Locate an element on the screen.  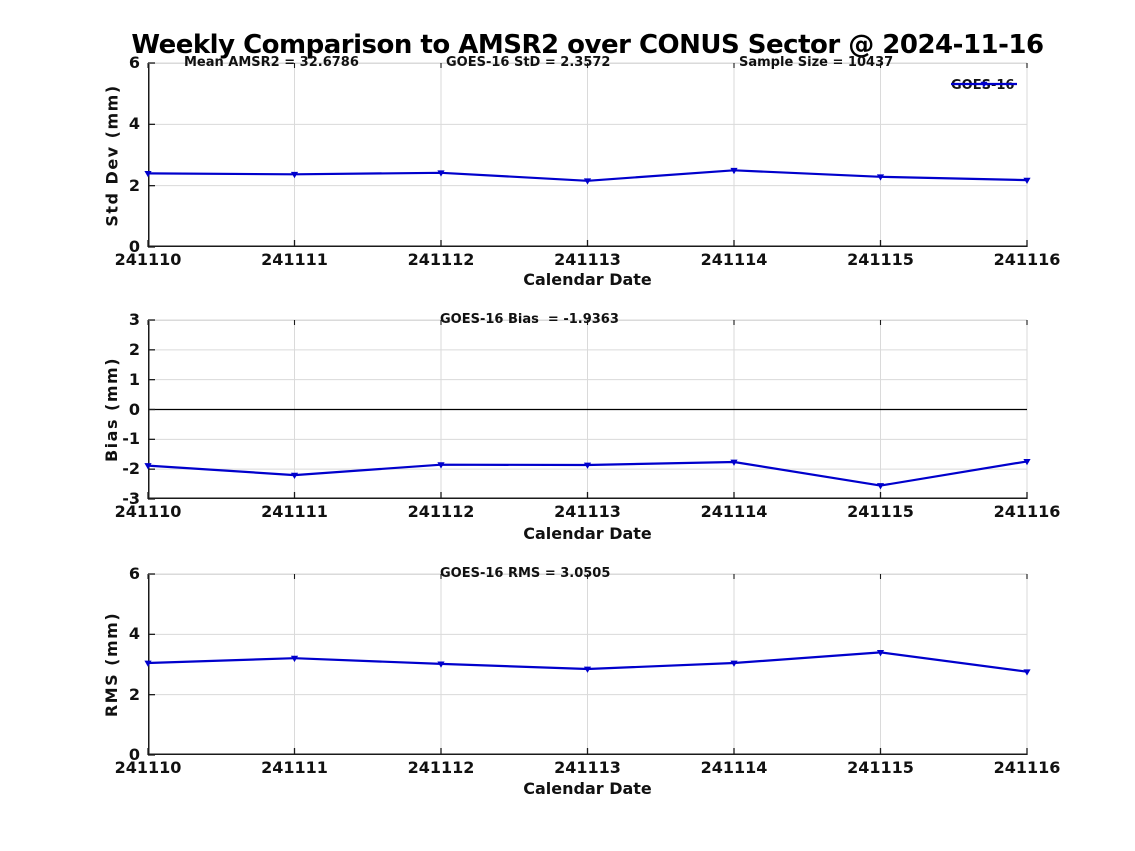
y-tick-label: 3 is located at coordinates (134, 319).